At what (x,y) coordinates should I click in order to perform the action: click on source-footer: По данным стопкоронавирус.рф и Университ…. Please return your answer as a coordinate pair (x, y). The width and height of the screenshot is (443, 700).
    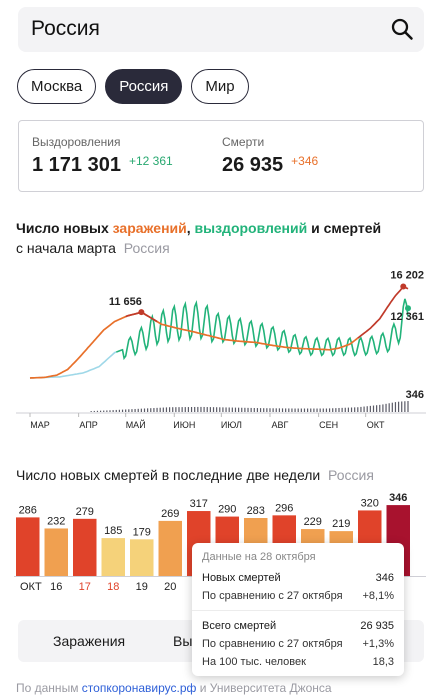
    Looking at the image, I should click on (174, 688).